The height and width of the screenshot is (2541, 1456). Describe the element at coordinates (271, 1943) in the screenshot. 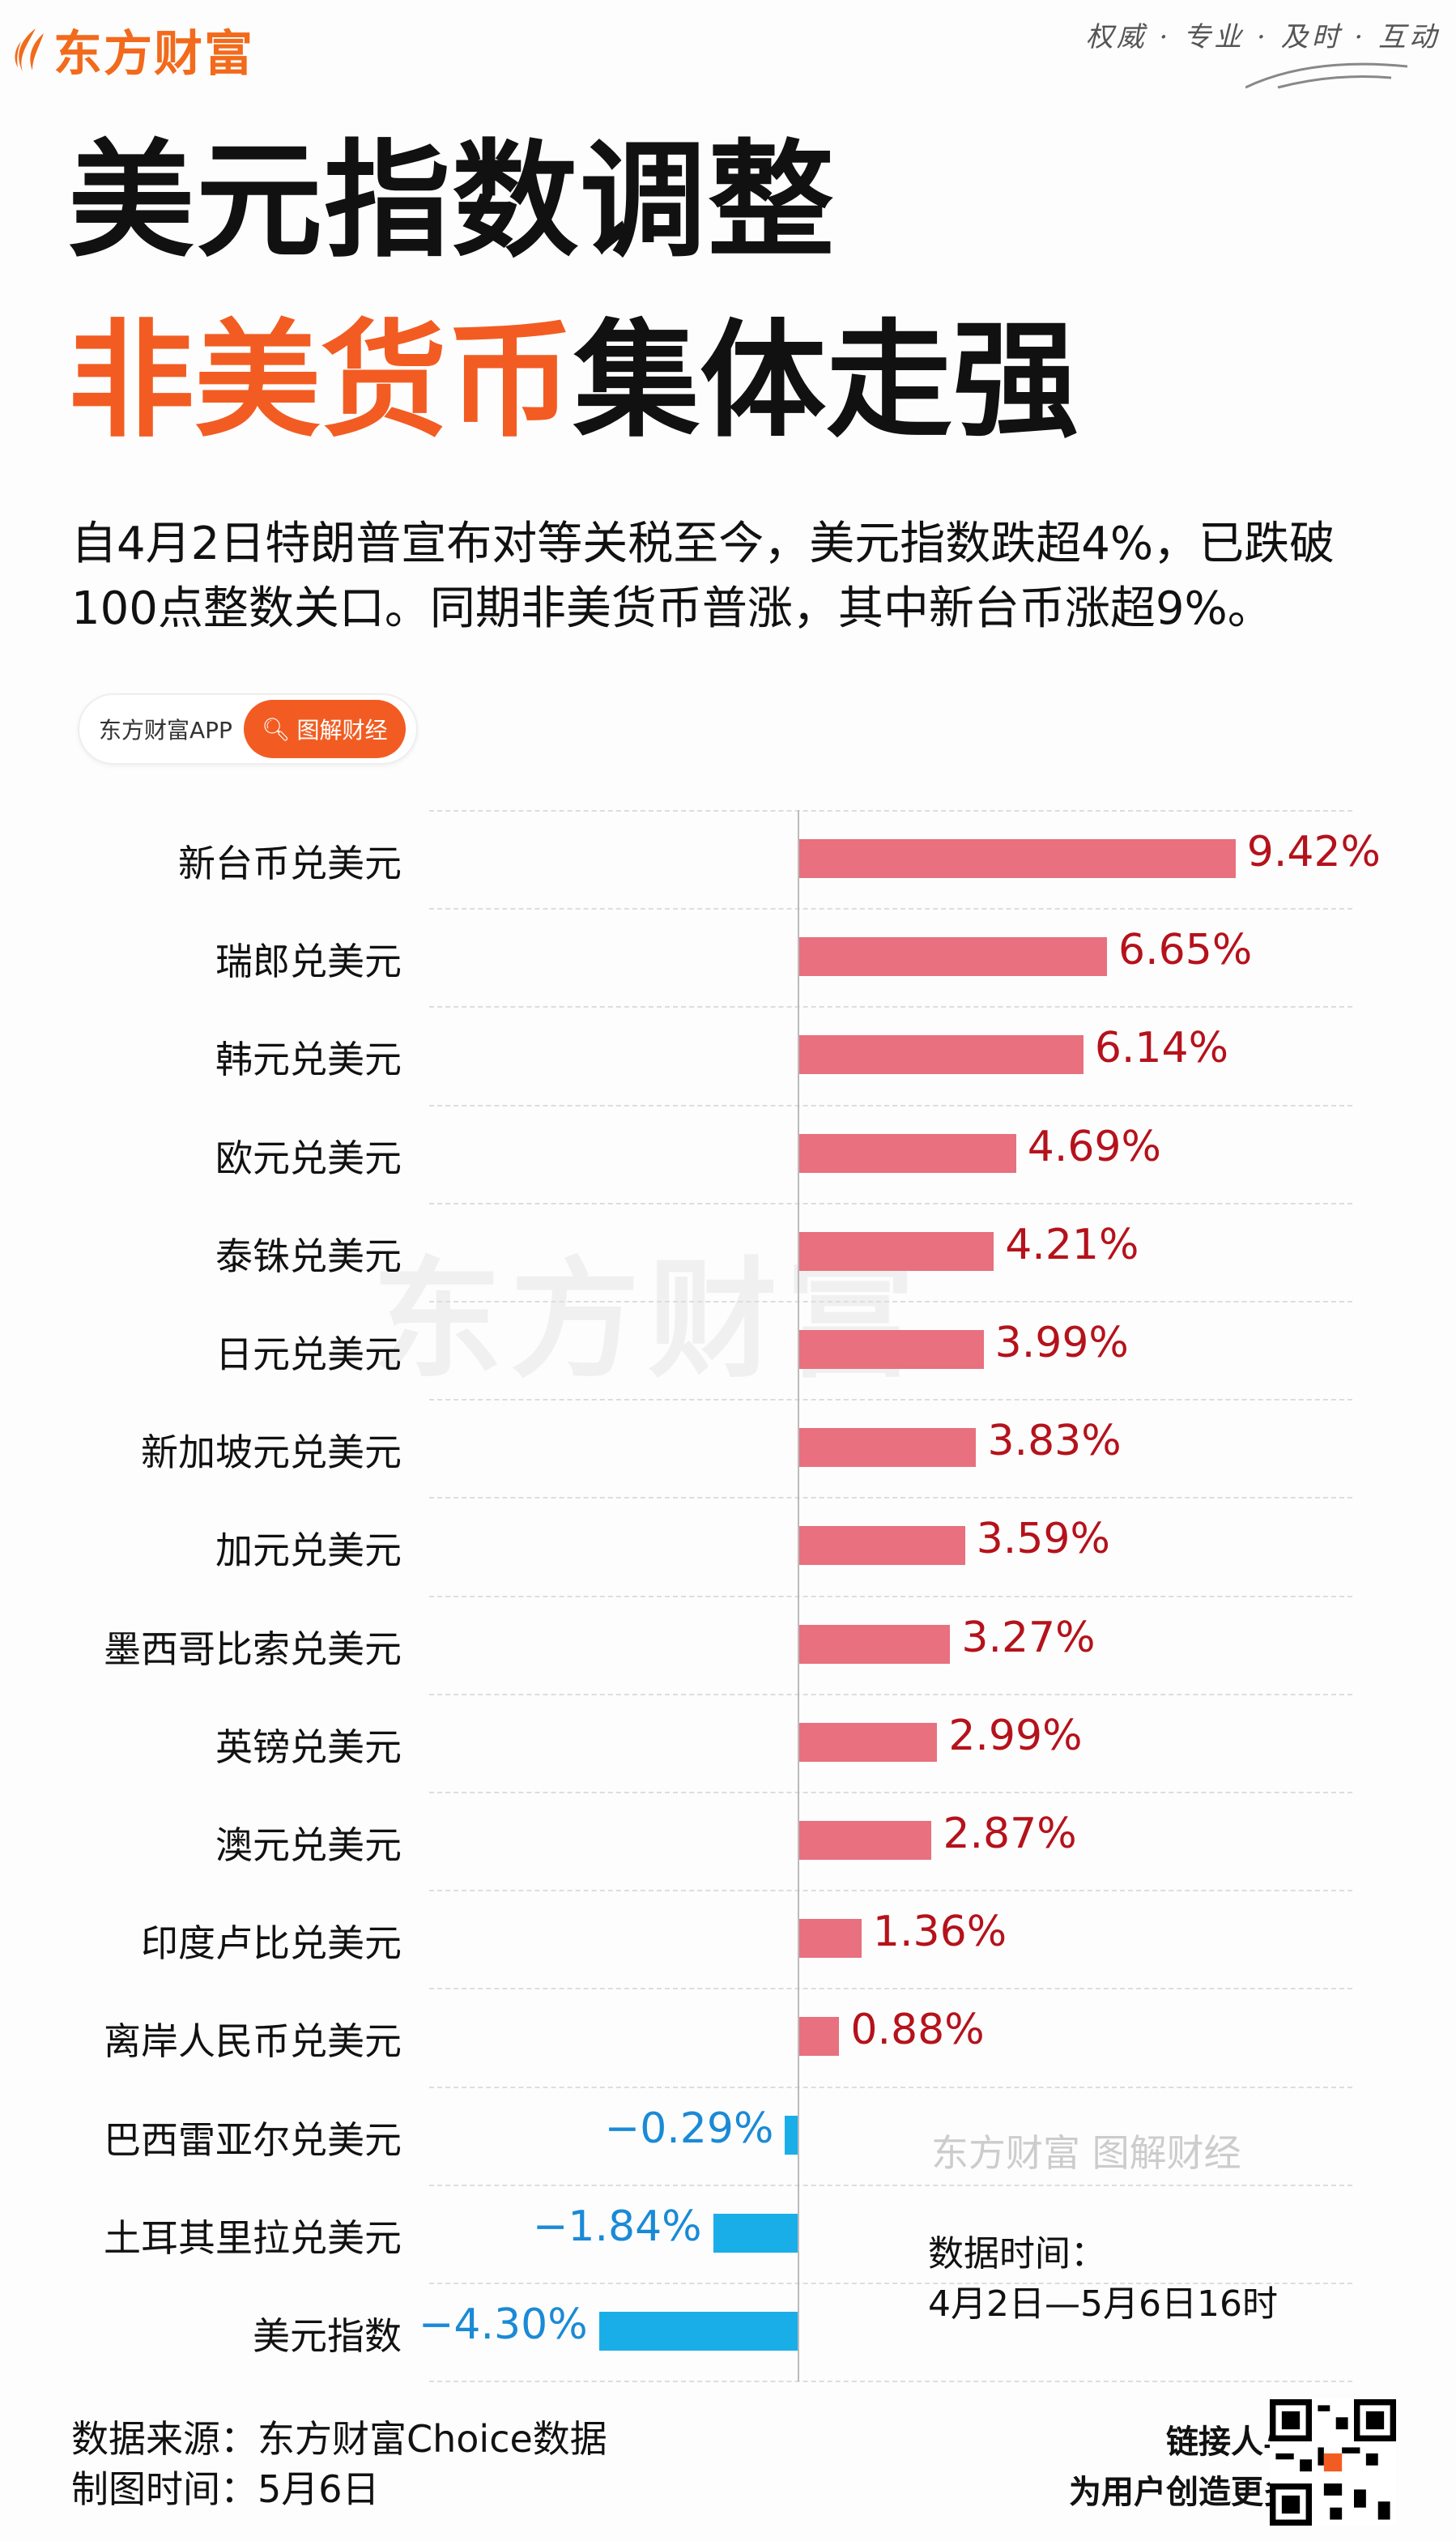

I see `category-label: 印度卢比兑美元` at that location.